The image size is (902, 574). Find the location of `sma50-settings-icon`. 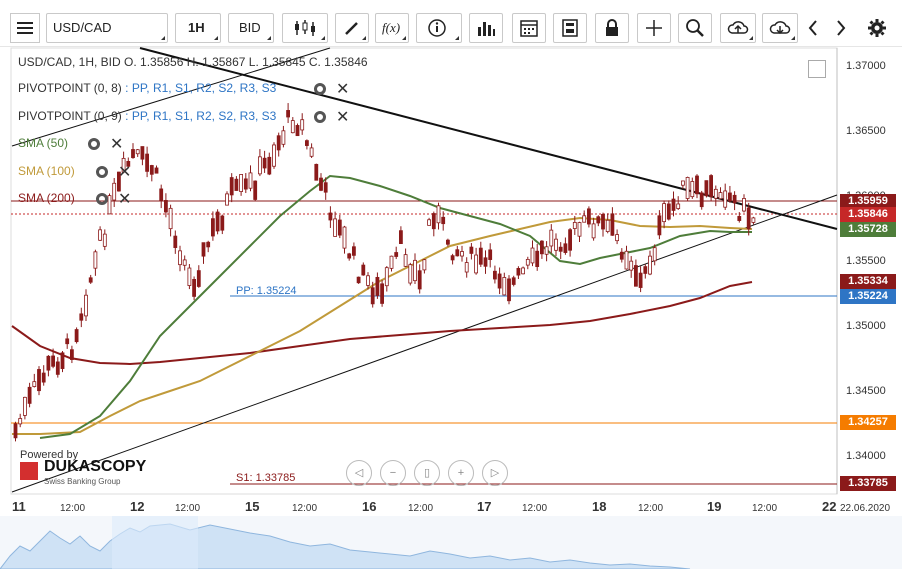

sma50-settings-icon is located at coordinates (94, 144).